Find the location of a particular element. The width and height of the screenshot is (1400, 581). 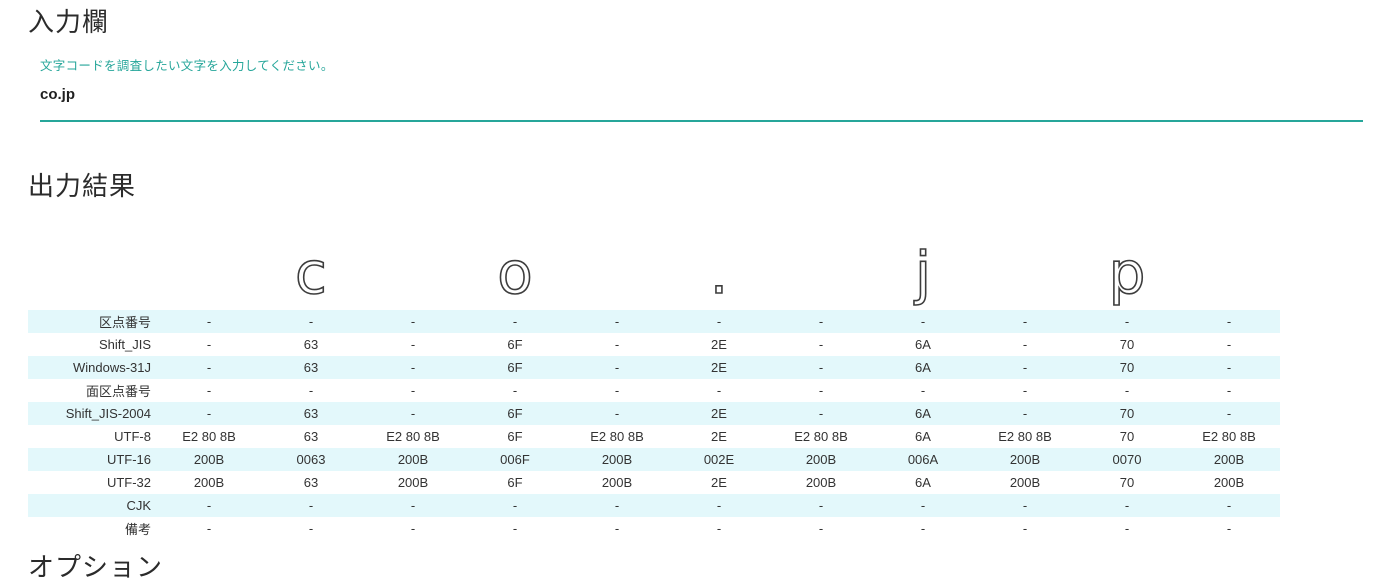

row-label: UTF-16 is located at coordinates (128, 459).